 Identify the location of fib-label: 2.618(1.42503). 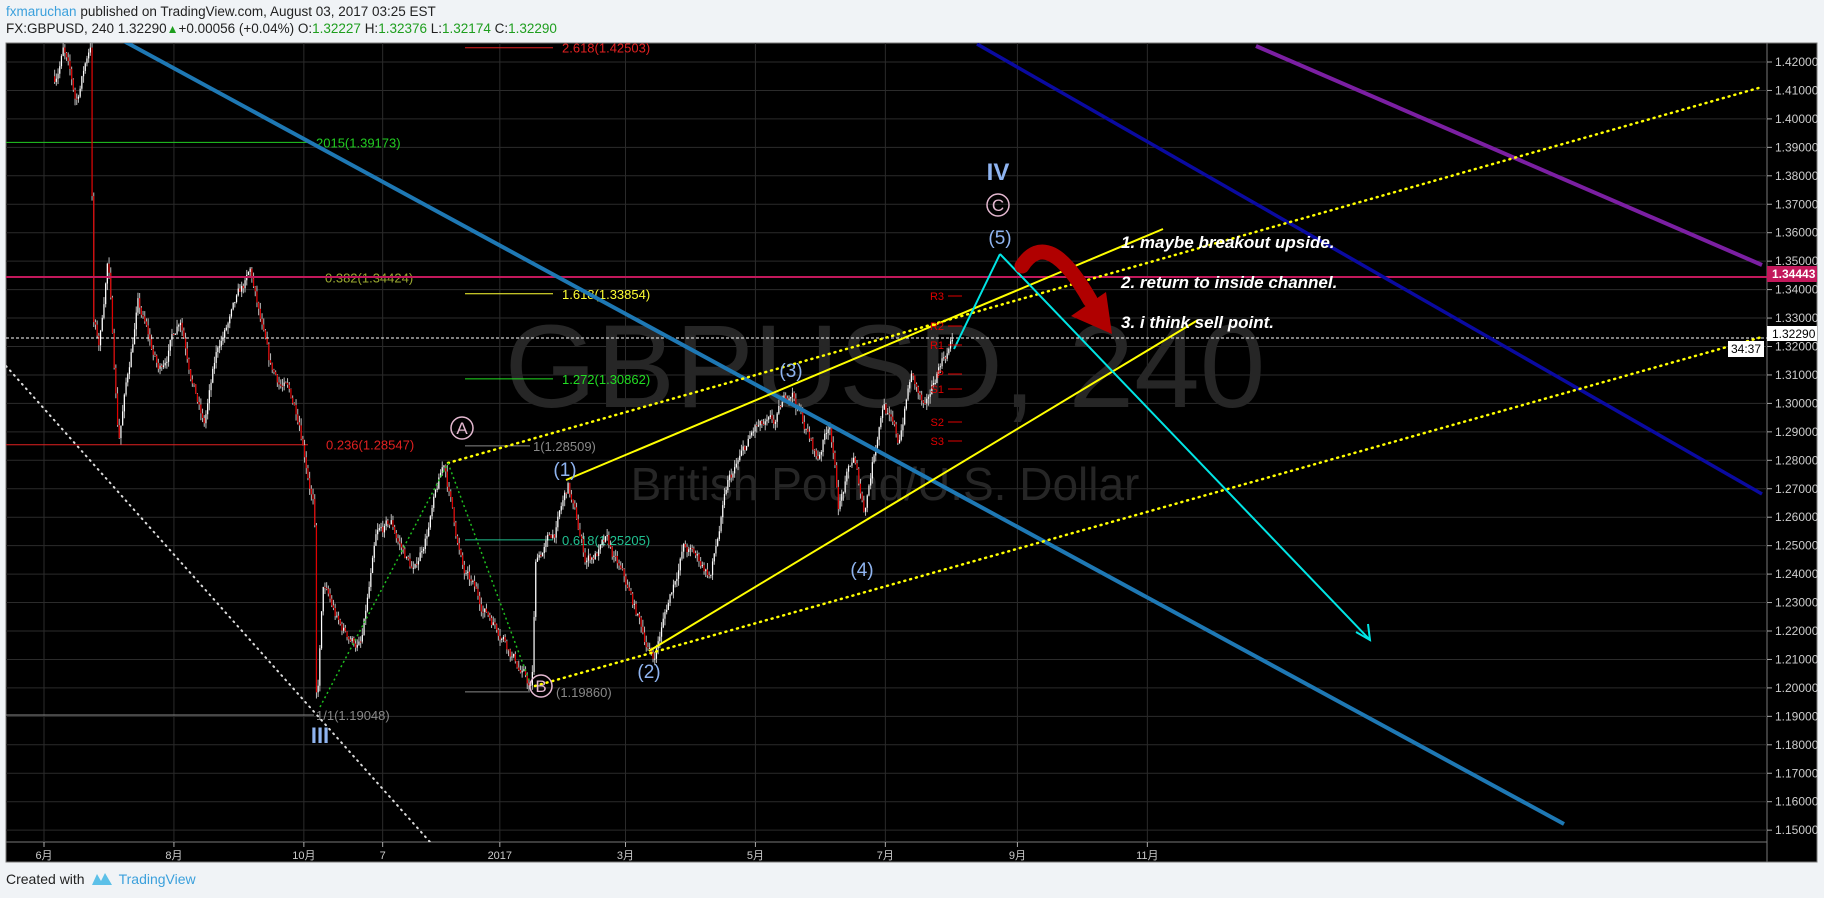
(606, 48).